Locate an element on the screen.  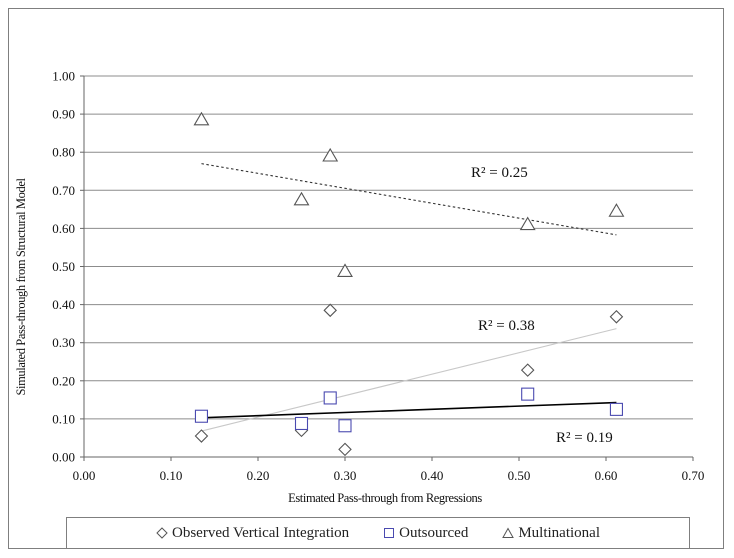
y-tick-label: 0.90 is located at coordinates (63, 114).